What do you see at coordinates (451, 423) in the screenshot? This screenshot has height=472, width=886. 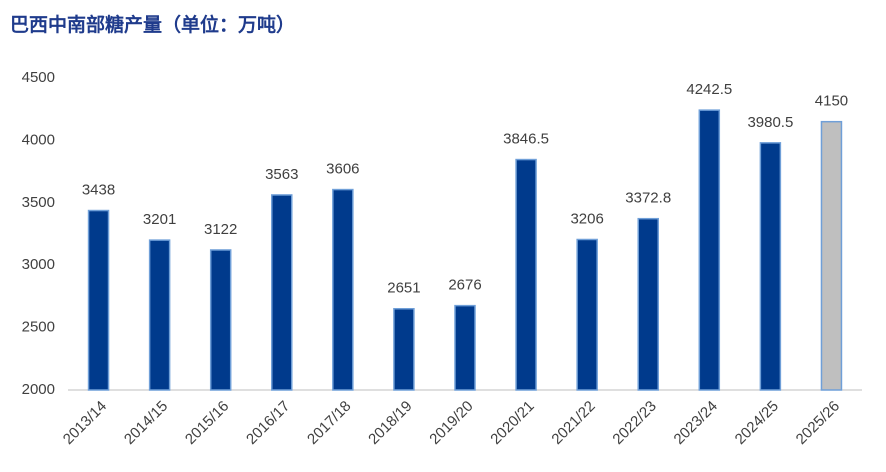 I see `x-tick-label: 2019/20` at bounding box center [451, 423].